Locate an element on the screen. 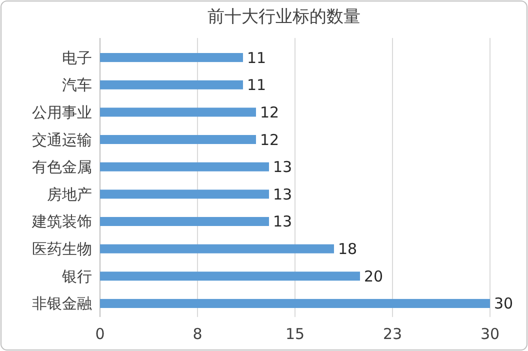  data-label: 18 is located at coordinates (348, 249).